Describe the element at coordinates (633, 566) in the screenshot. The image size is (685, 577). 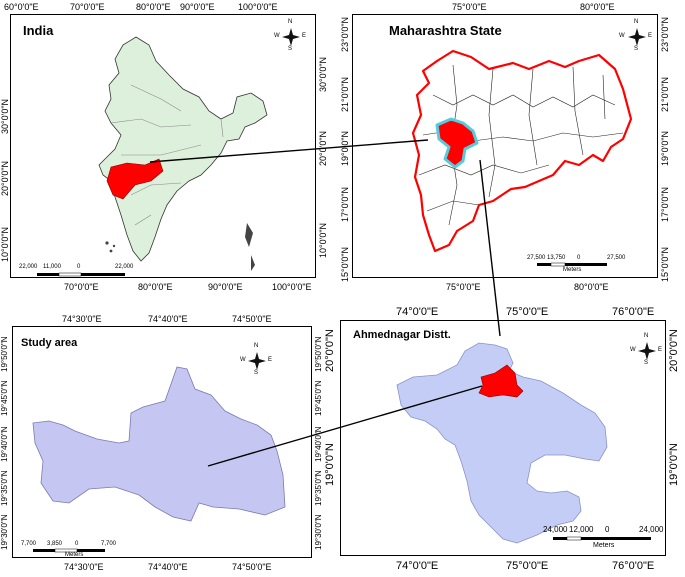
I see `an-bottom-tick-2: 76°0'0"E` at that location.